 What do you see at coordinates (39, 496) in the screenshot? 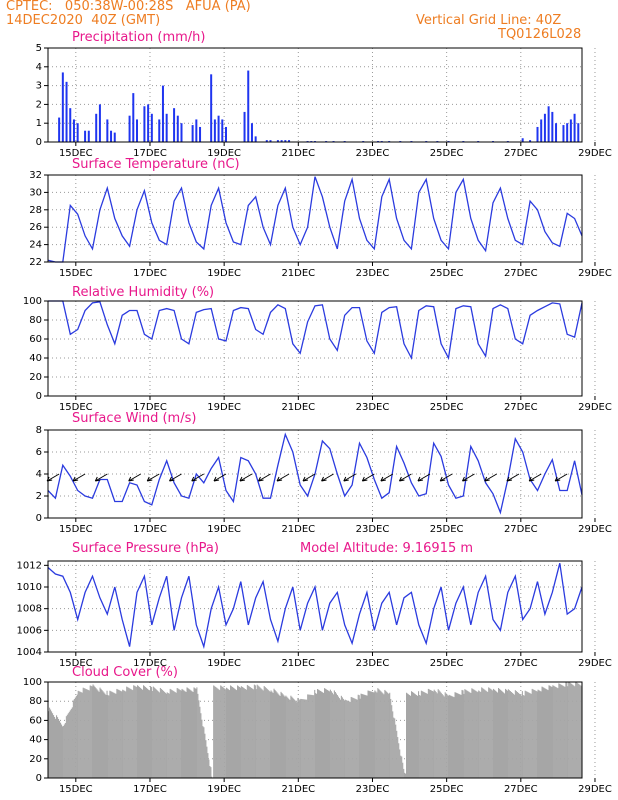
I see `ytick-label: 2` at bounding box center [39, 496].